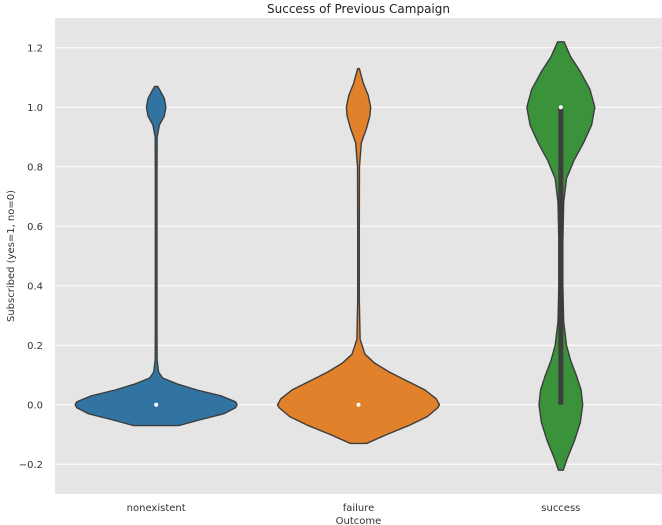  What do you see at coordinates (358, 404) in the screenshot?
I see `median-point-failure` at bounding box center [358, 404].